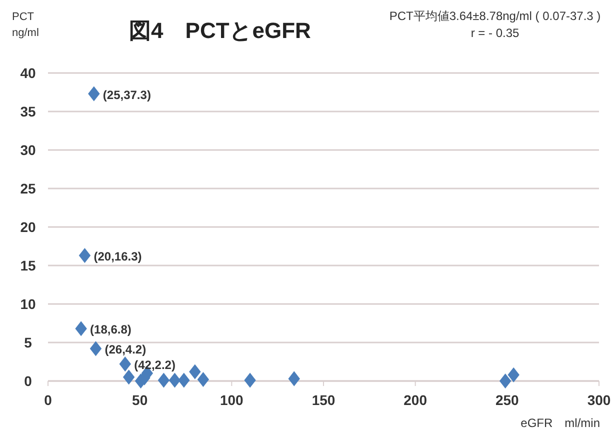 The height and width of the screenshot is (435, 615). Describe the element at coordinates (560, 423) in the screenshot. I see `x-axis-title: eGFR ml/min` at that location.